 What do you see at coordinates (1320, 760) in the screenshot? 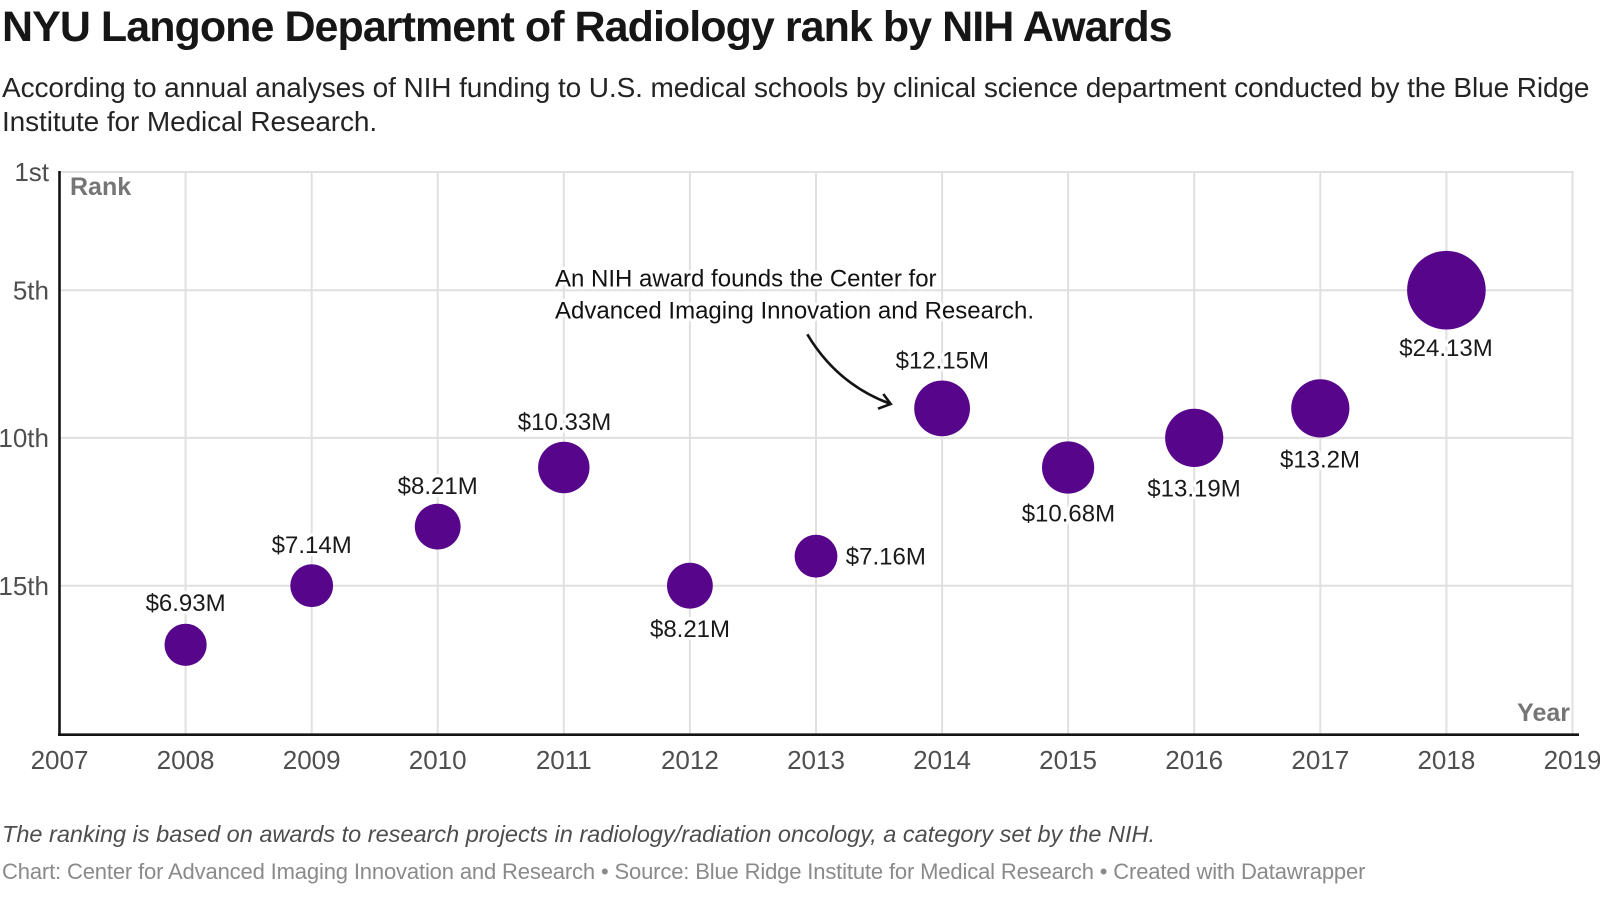
I see `svg-text: 2017` at bounding box center [1320, 760].